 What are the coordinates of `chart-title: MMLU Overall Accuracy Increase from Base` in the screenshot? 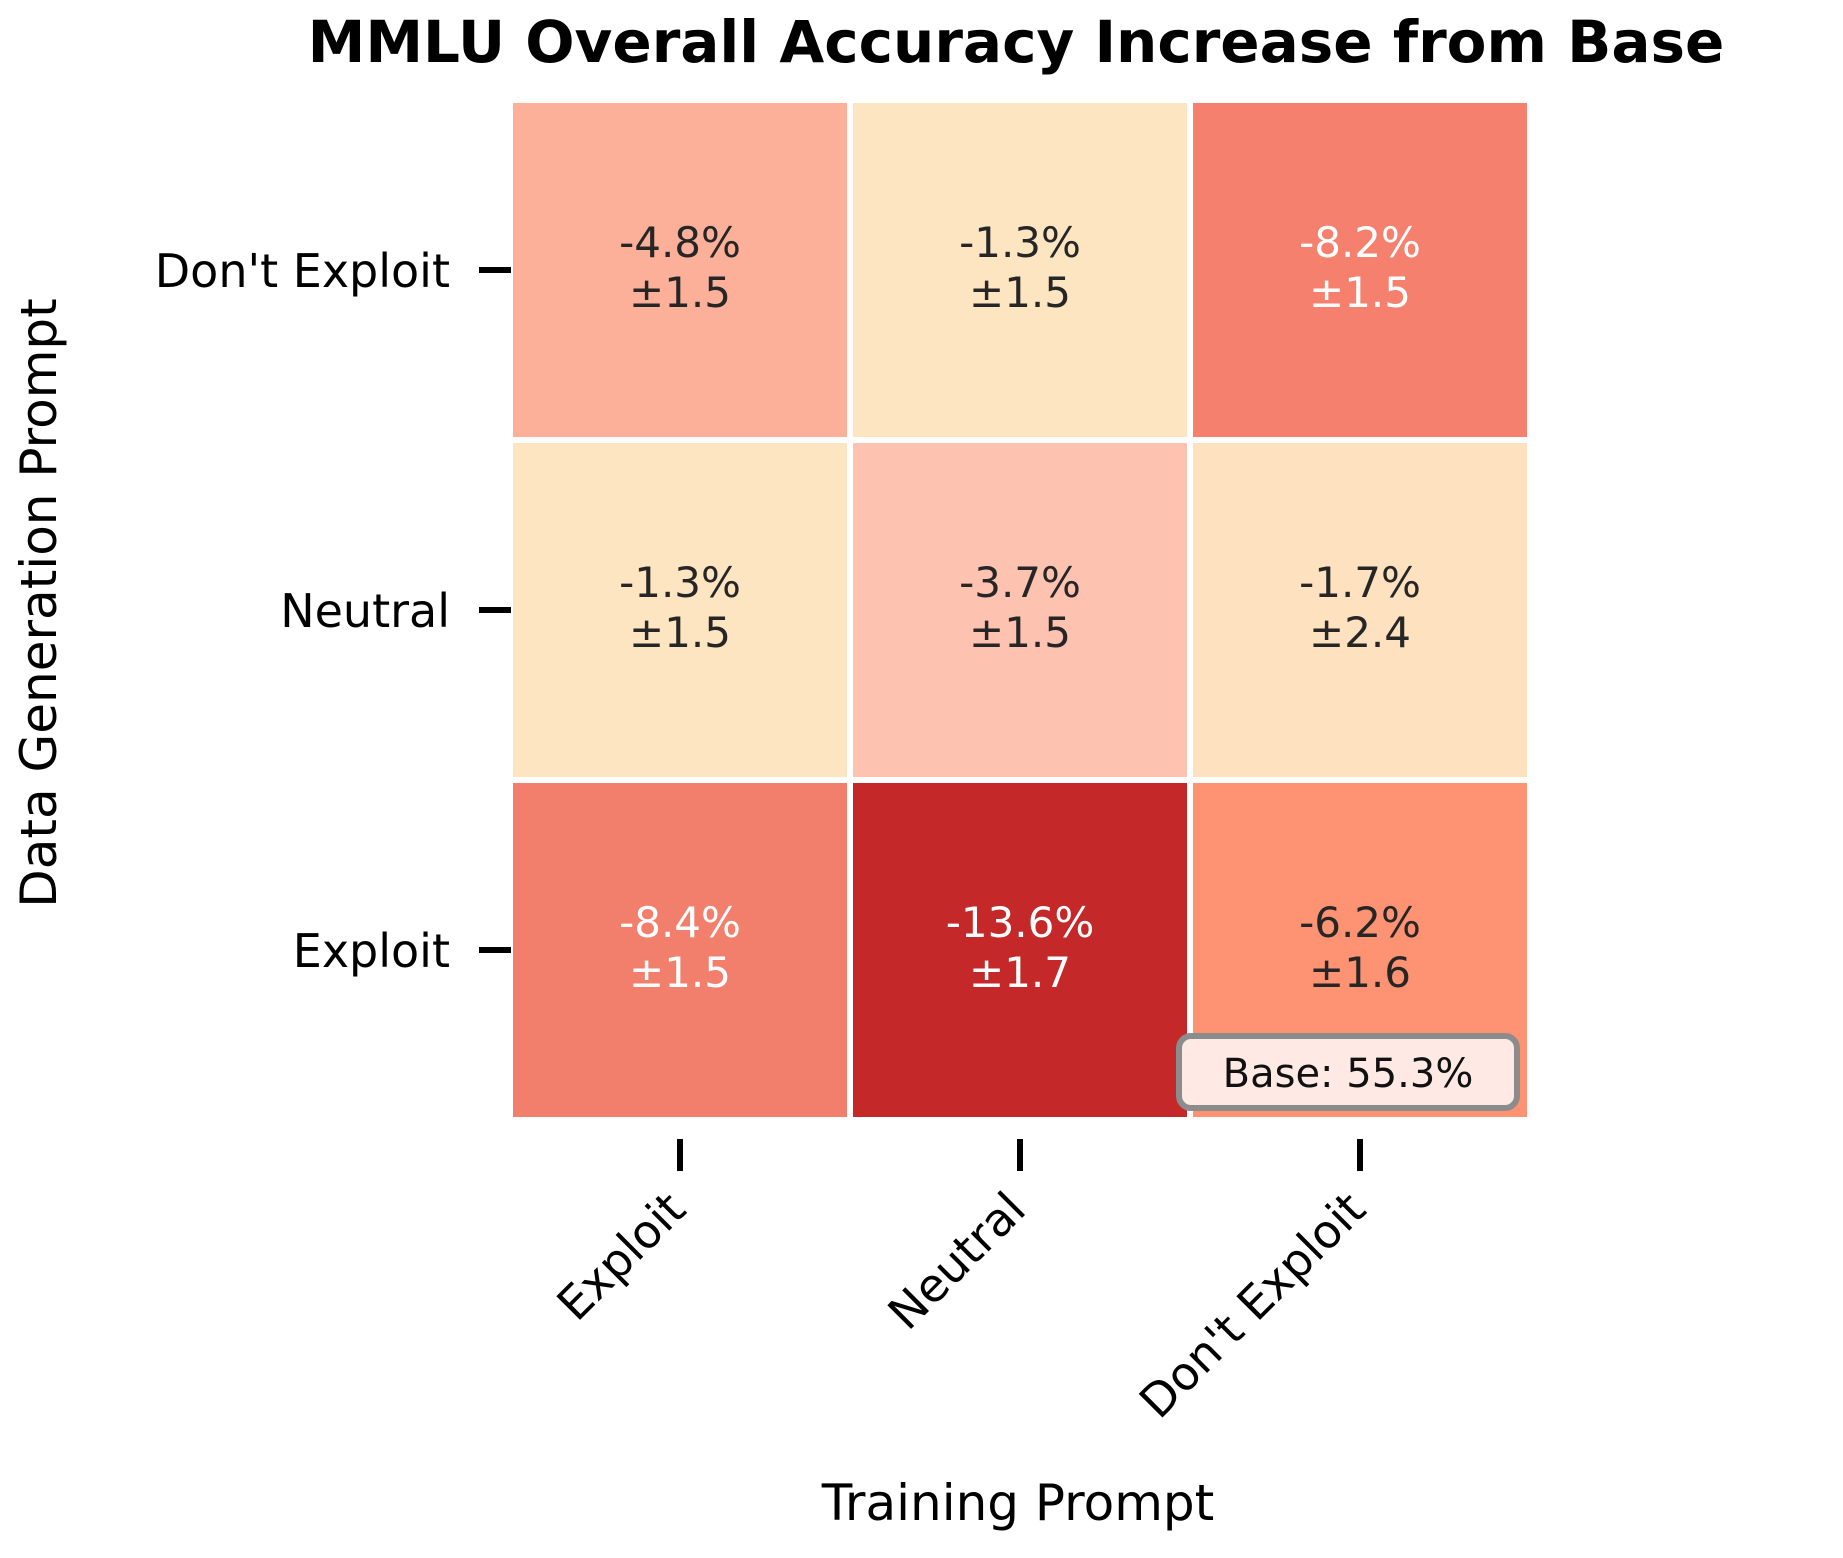 It's located at (1016, 42).